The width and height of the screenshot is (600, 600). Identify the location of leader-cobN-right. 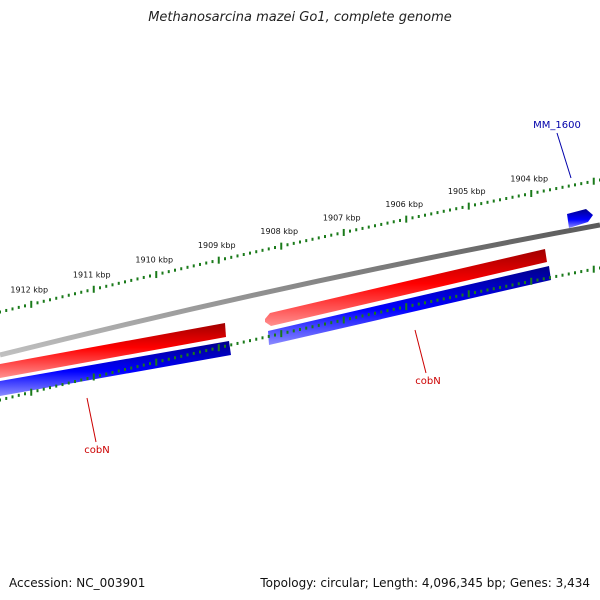
(420, 351).